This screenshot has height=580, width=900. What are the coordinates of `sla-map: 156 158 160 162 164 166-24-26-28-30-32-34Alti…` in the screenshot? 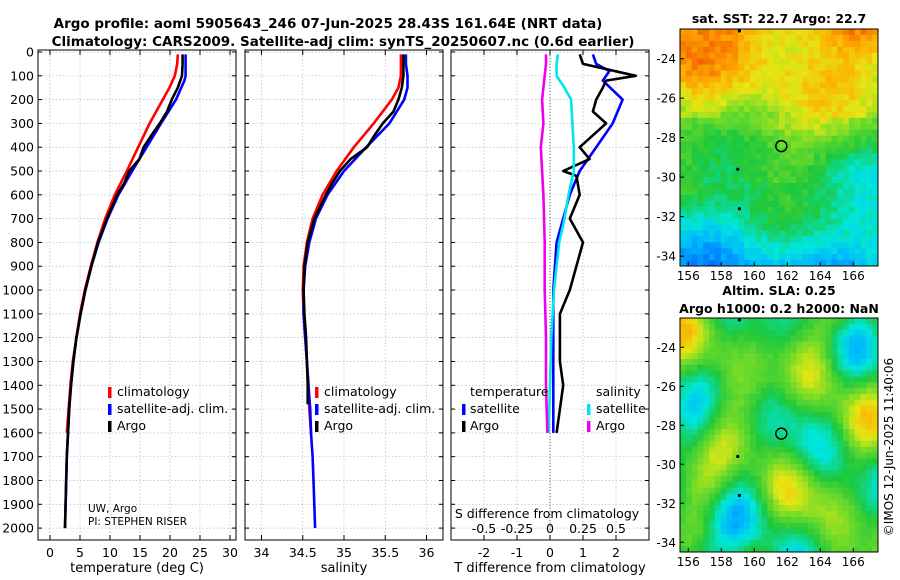 It's located at (767, 426).